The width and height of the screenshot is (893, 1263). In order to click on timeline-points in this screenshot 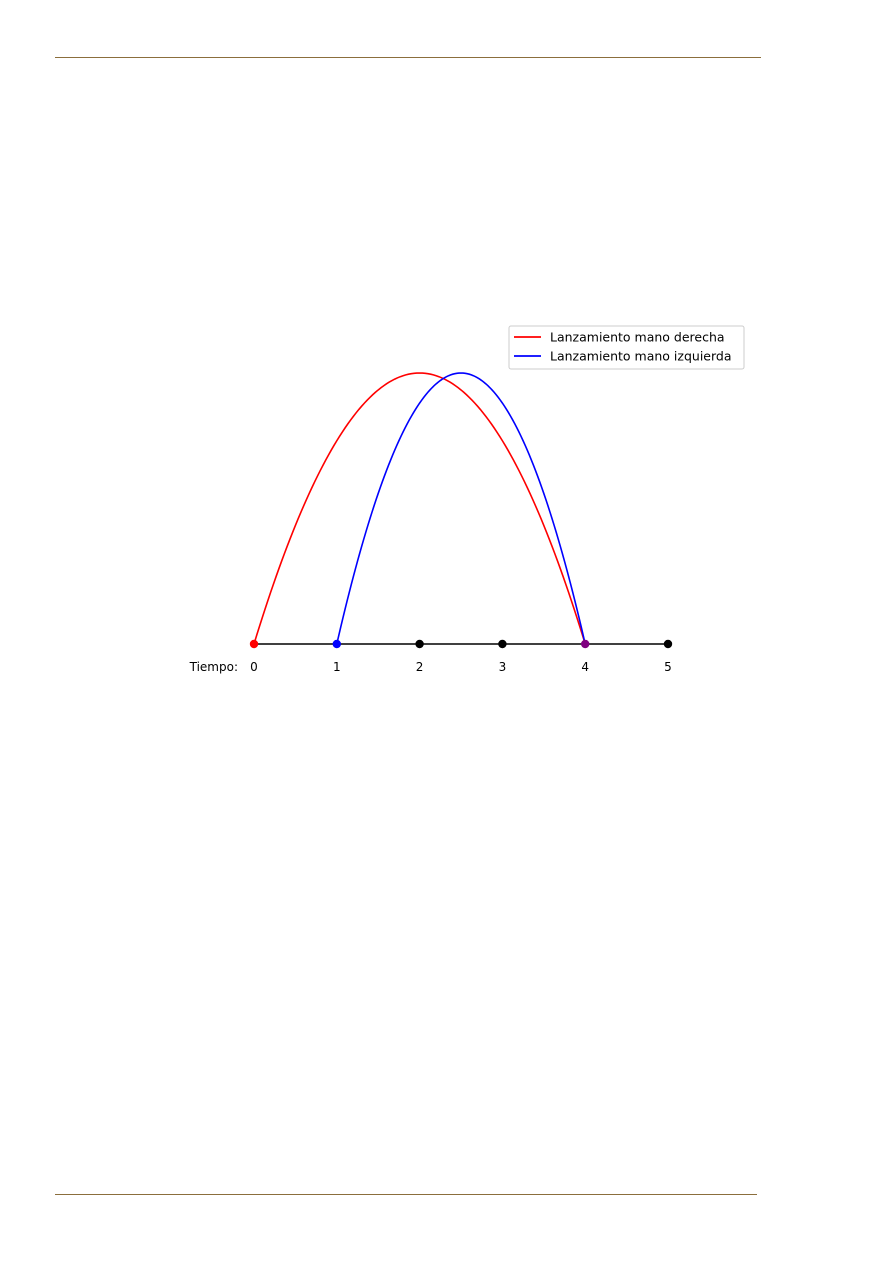, I will do `click(461, 644)`.